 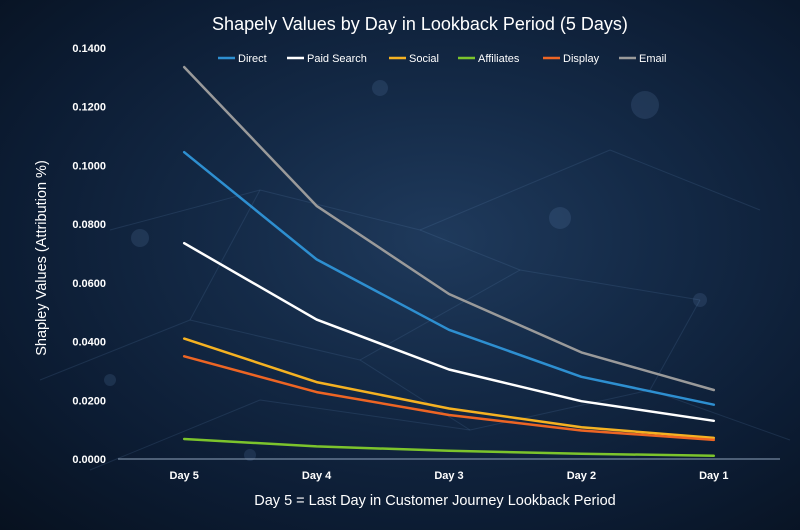 I want to click on y-tick-label: 0.1400, so click(x=89, y=49).